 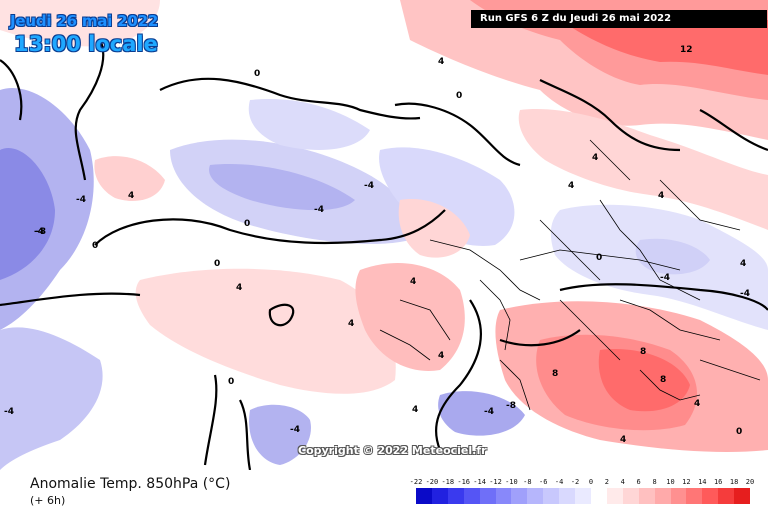 What do you see at coordinates (432, 482) in the screenshot?
I see `legend-tick-label: -20` at bounding box center [432, 482].